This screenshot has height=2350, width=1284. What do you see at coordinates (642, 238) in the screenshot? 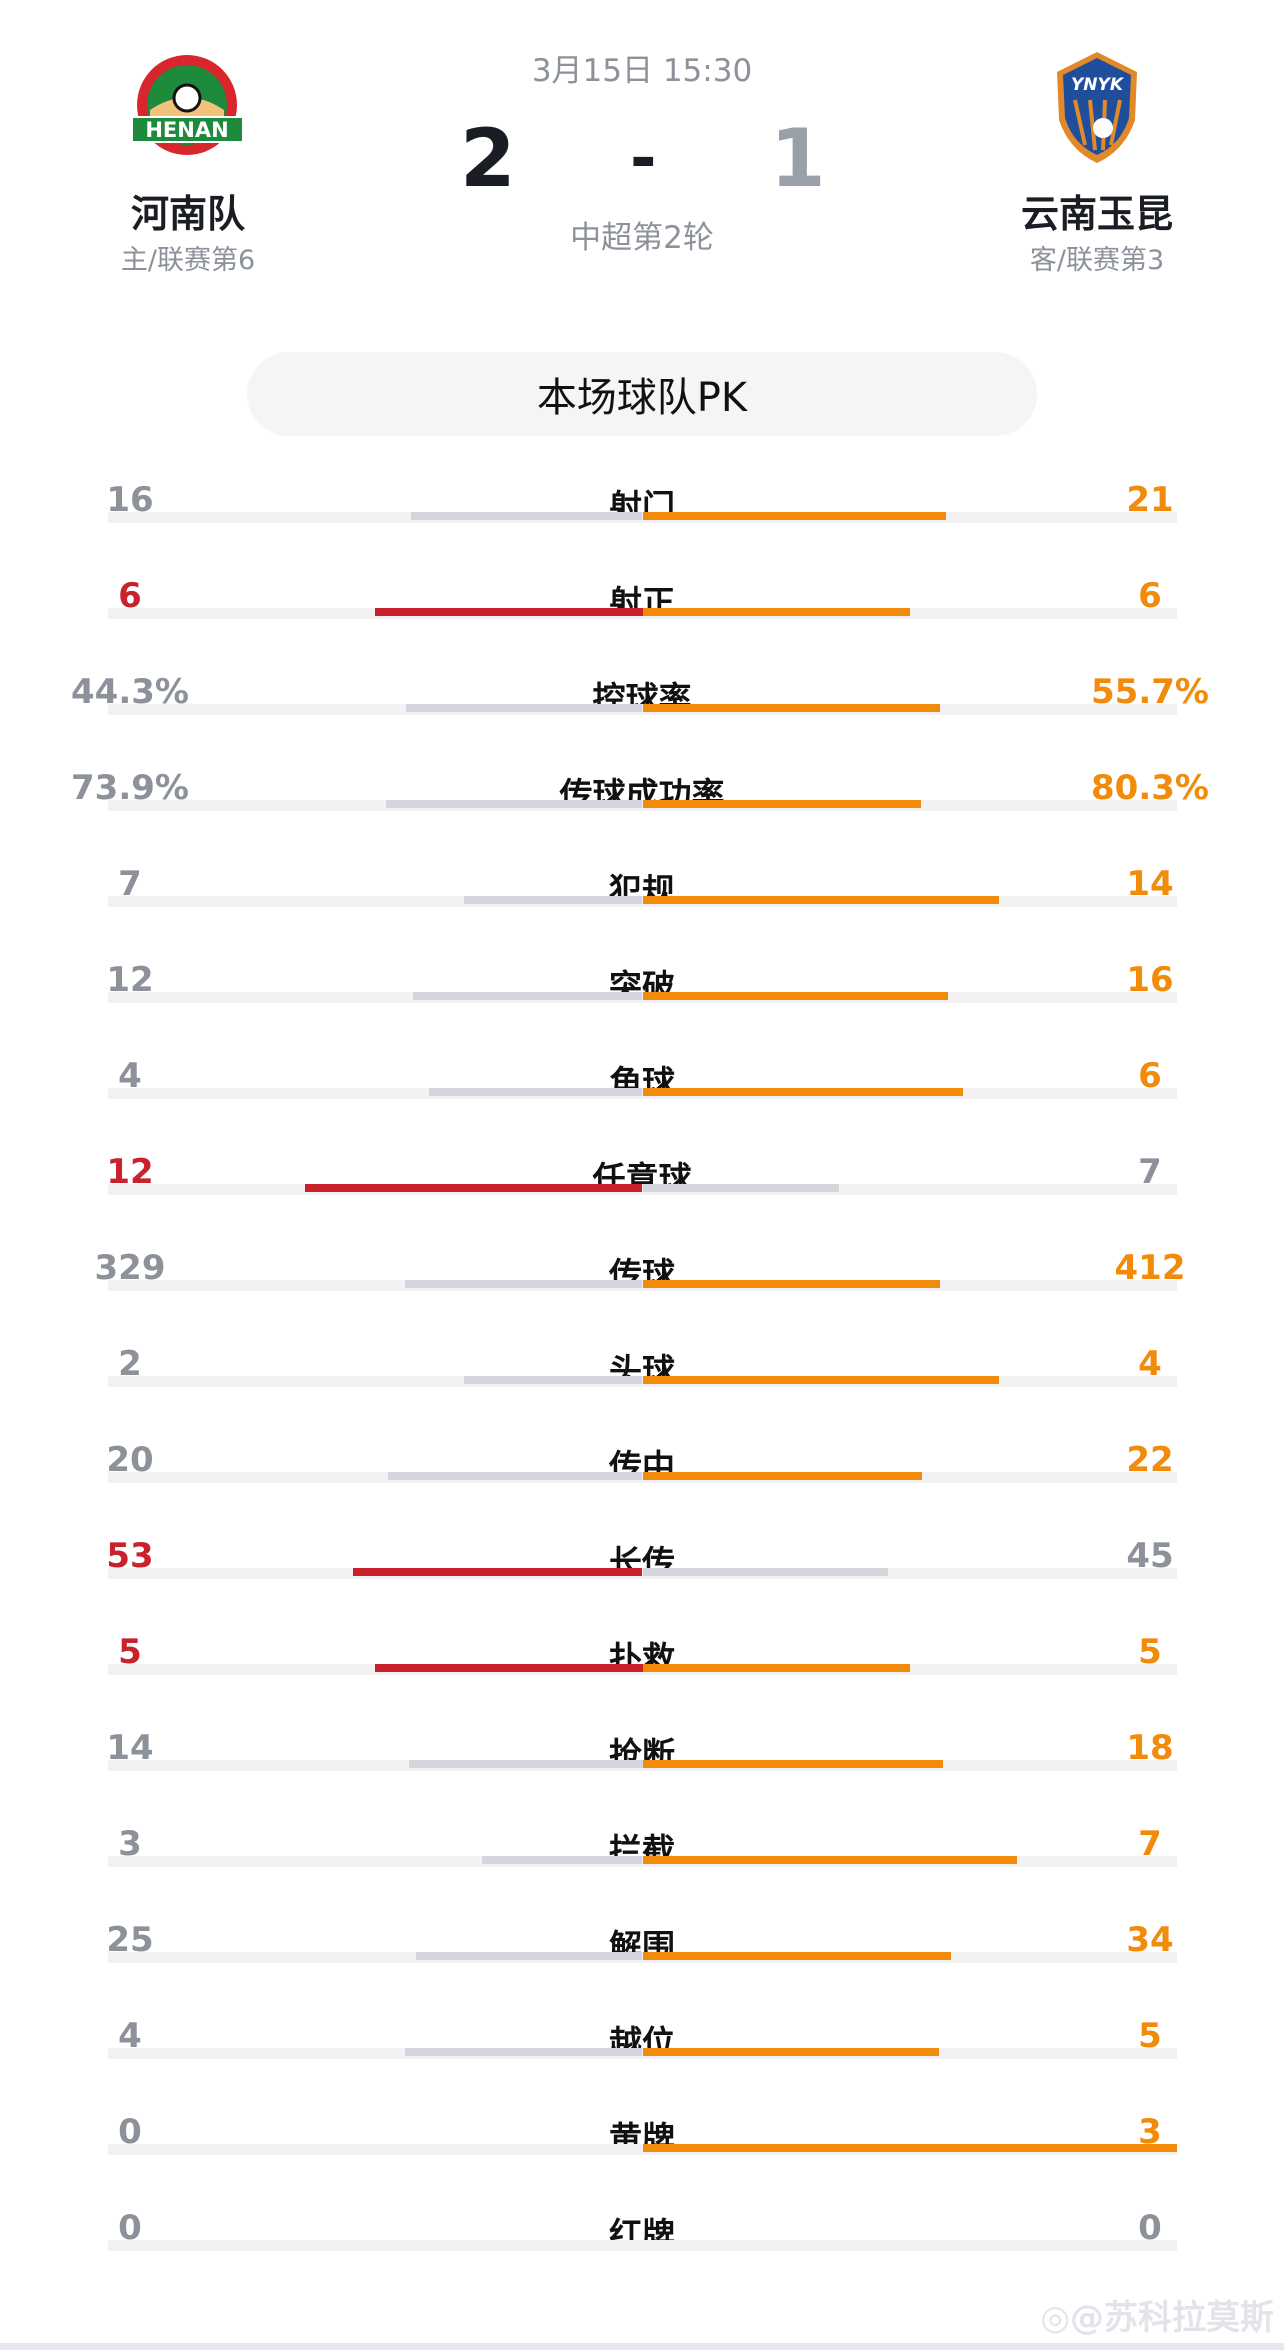
I see `match-round: 中超第2轮` at bounding box center [642, 238].